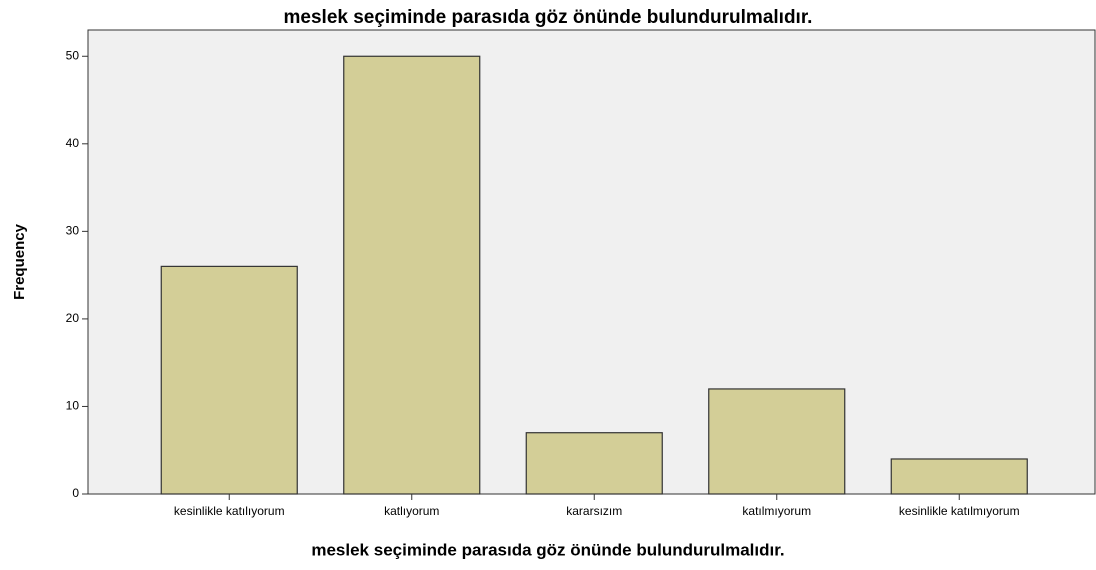 This screenshot has height=570, width=1096. What do you see at coordinates (19, 261) in the screenshot?
I see `y-axis-label: Frequency` at bounding box center [19, 261].